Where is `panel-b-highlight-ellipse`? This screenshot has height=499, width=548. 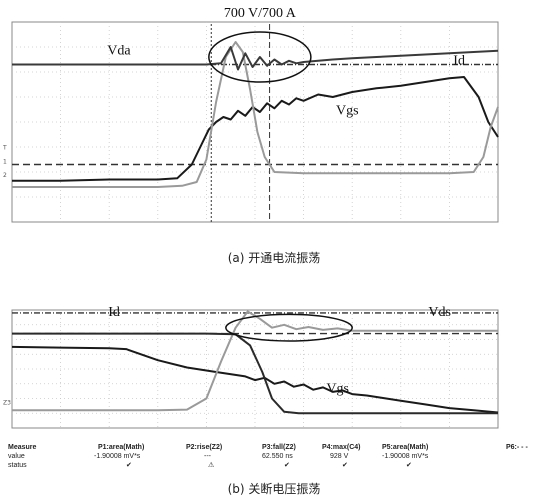 panel-b-highlight-ellipse is located at coordinates (289, 327).